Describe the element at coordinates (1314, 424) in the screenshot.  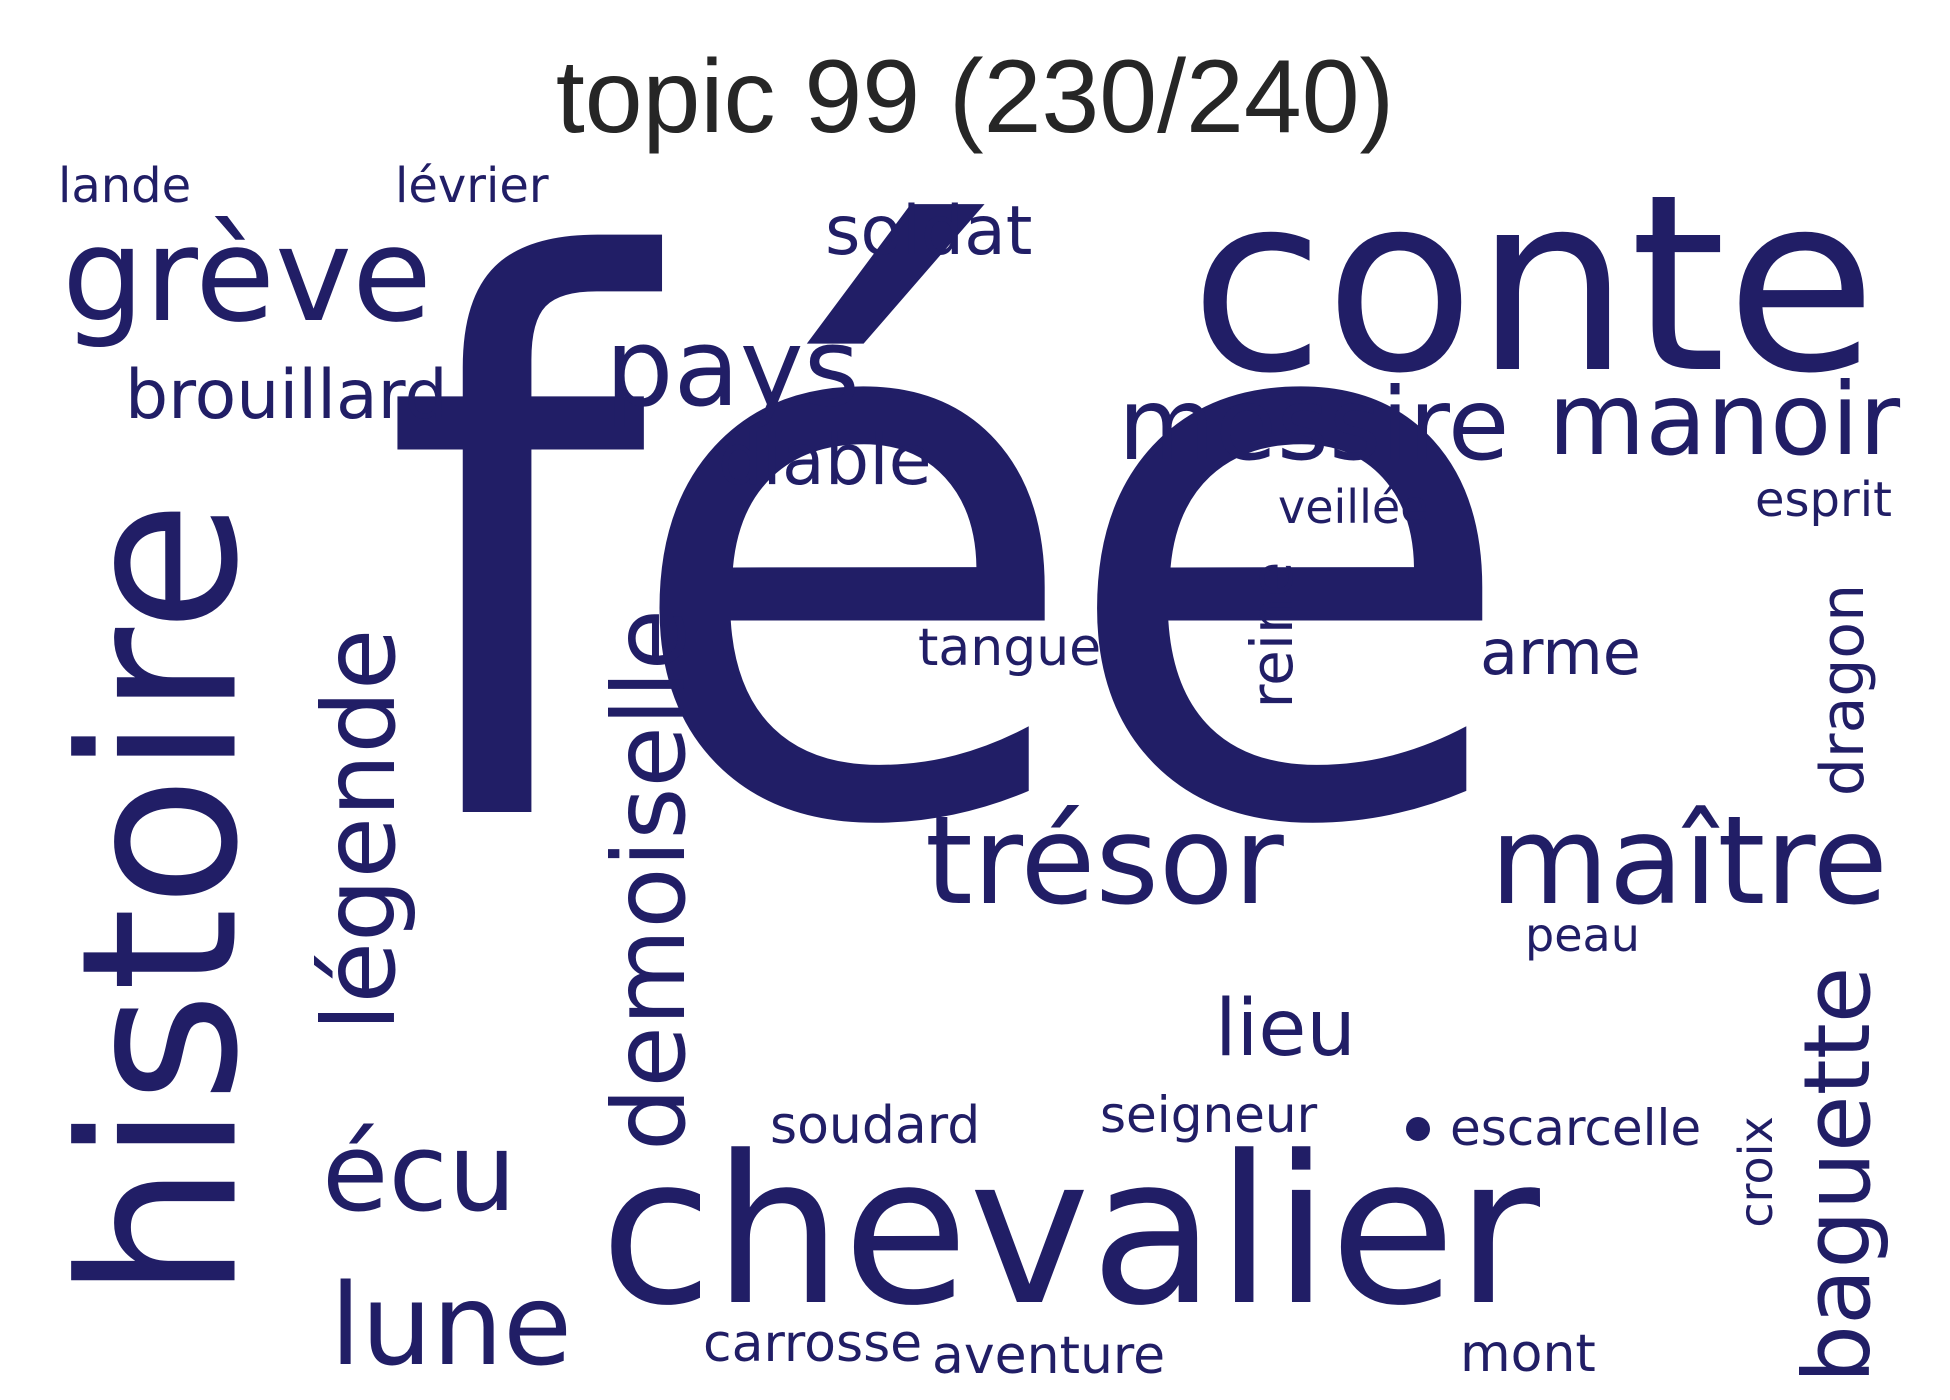
I see `word-messire: messire` at that location.